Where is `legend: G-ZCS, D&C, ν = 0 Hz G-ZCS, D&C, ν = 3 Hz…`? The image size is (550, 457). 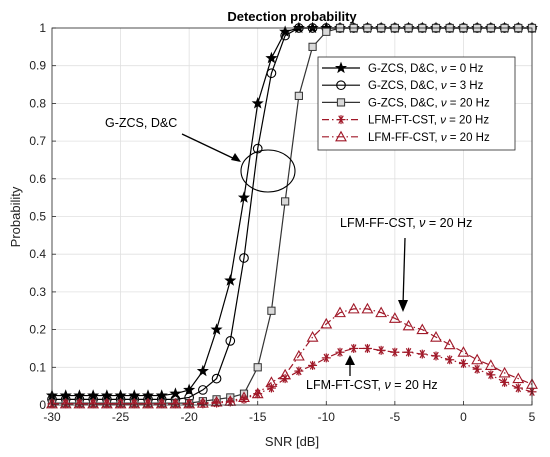
legend: G-ZCS, D&C, ν = 0 Hz G-ZCS, D&C, ν = 3 Hz… is located at coordinates (416, 103).